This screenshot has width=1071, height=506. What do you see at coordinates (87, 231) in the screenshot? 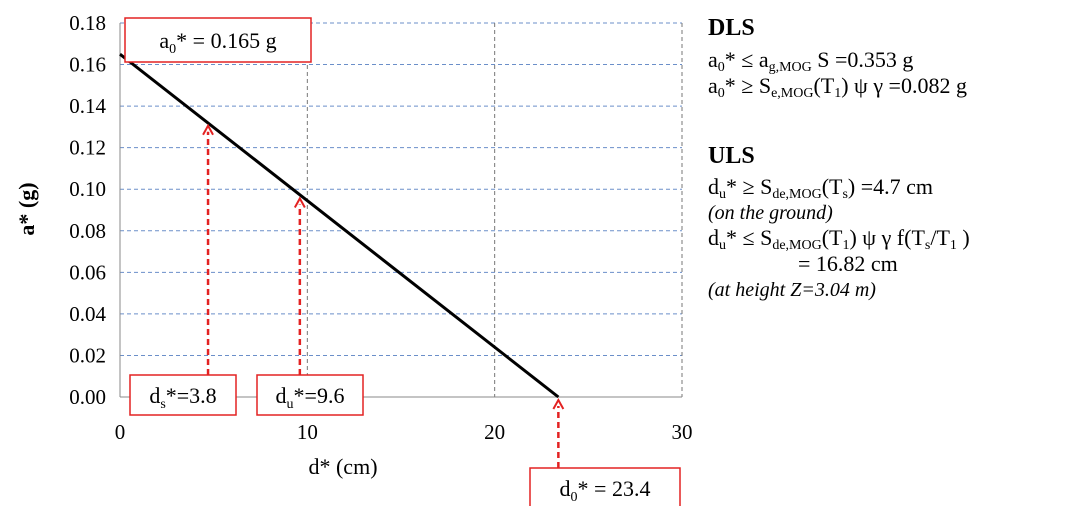
I see `y-tick-label: 0.08` at bounding box center [87, 231].